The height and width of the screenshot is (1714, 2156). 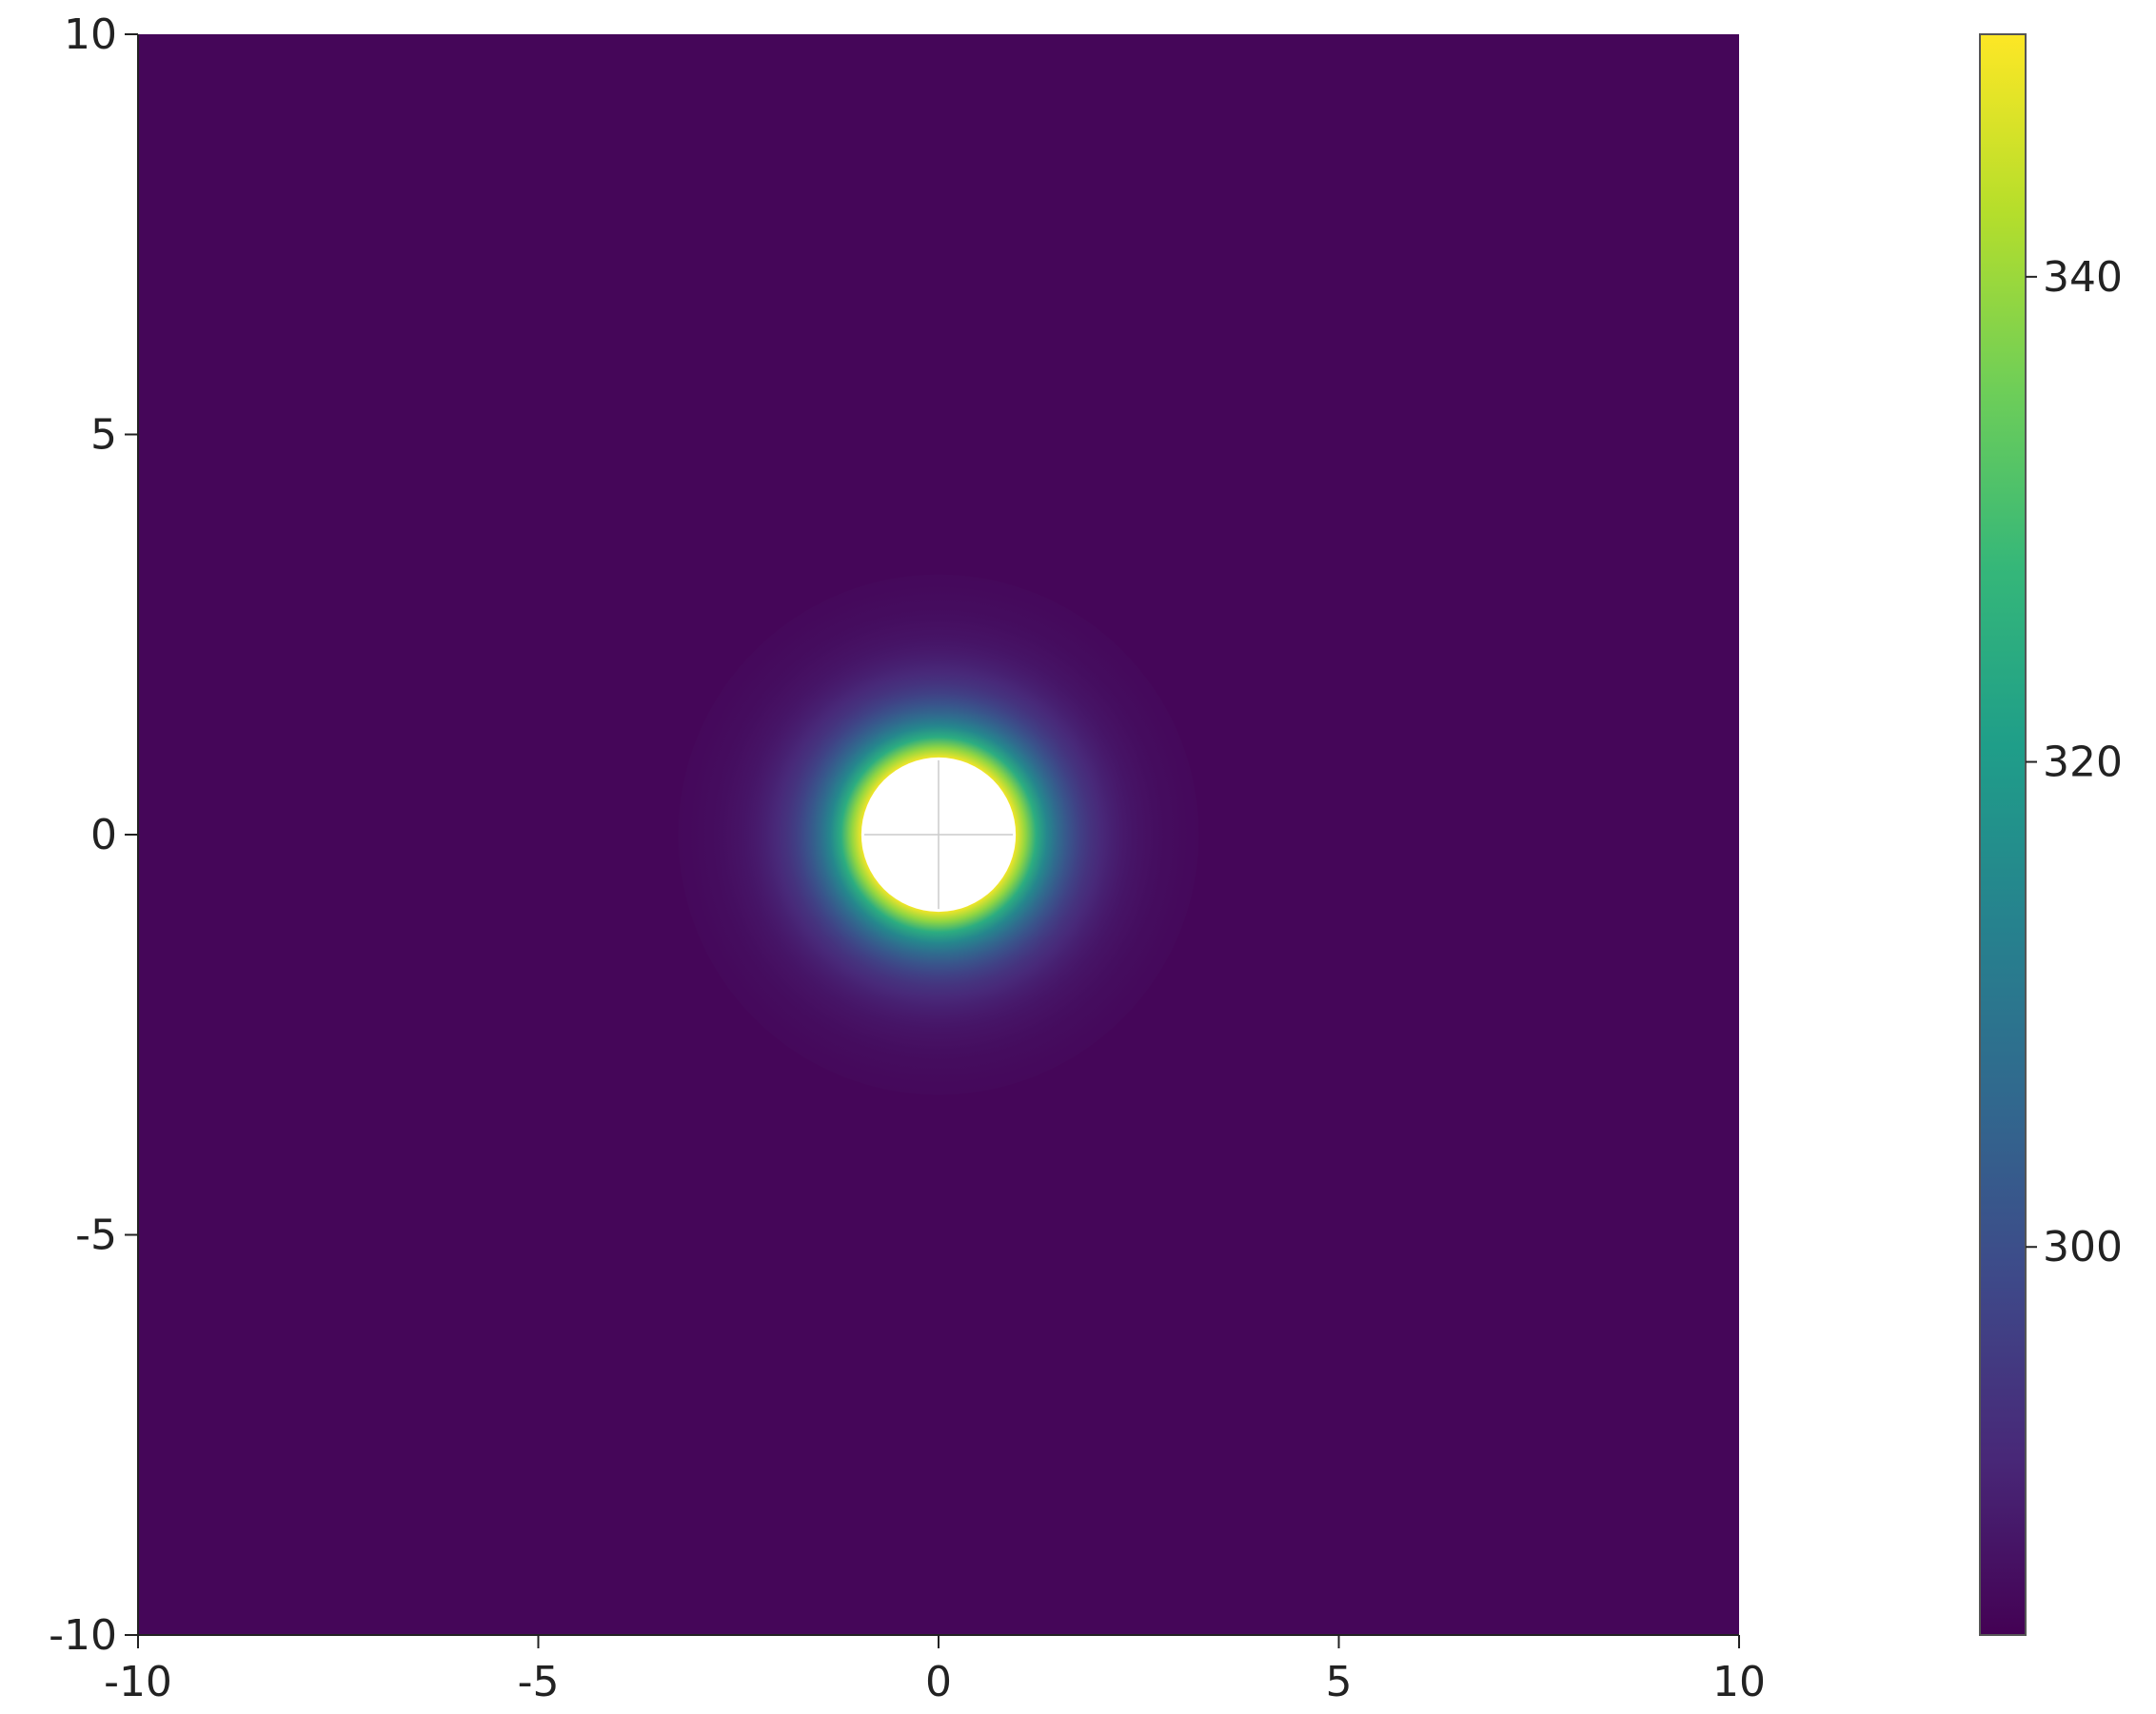 I want to click on y-tick-label: 0, so click(x=103, y=835).